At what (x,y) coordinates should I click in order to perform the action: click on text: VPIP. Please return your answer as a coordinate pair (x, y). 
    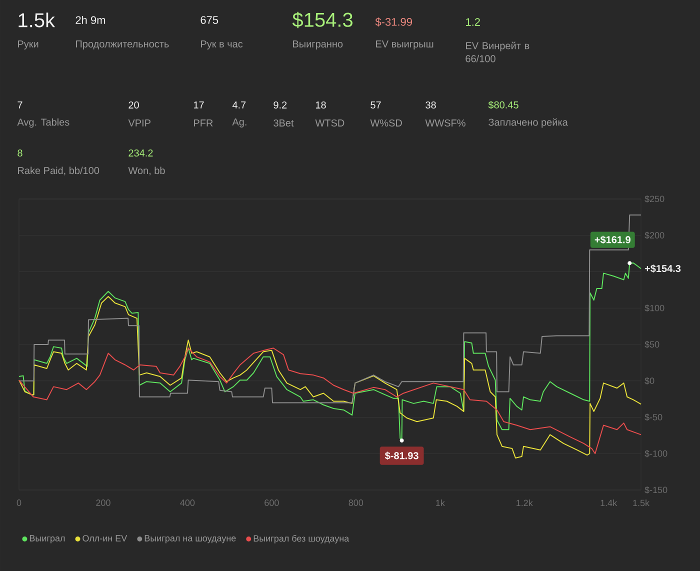
    Looking at the image, I should click on (139, 123).